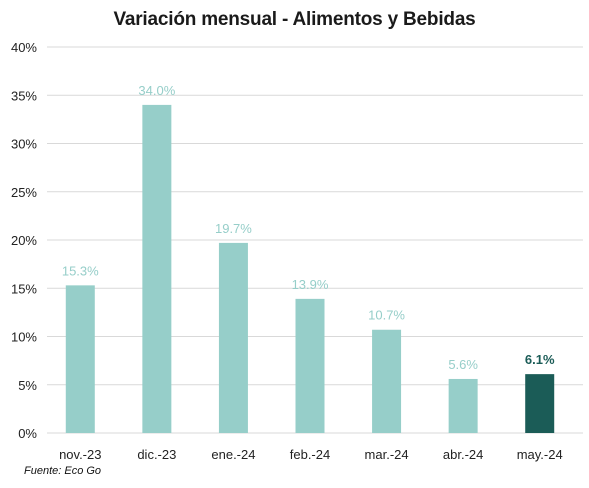  Describe the element at coordinates (24, 95) in the screenshot. I see `y-tick-label: 35%` at that location.